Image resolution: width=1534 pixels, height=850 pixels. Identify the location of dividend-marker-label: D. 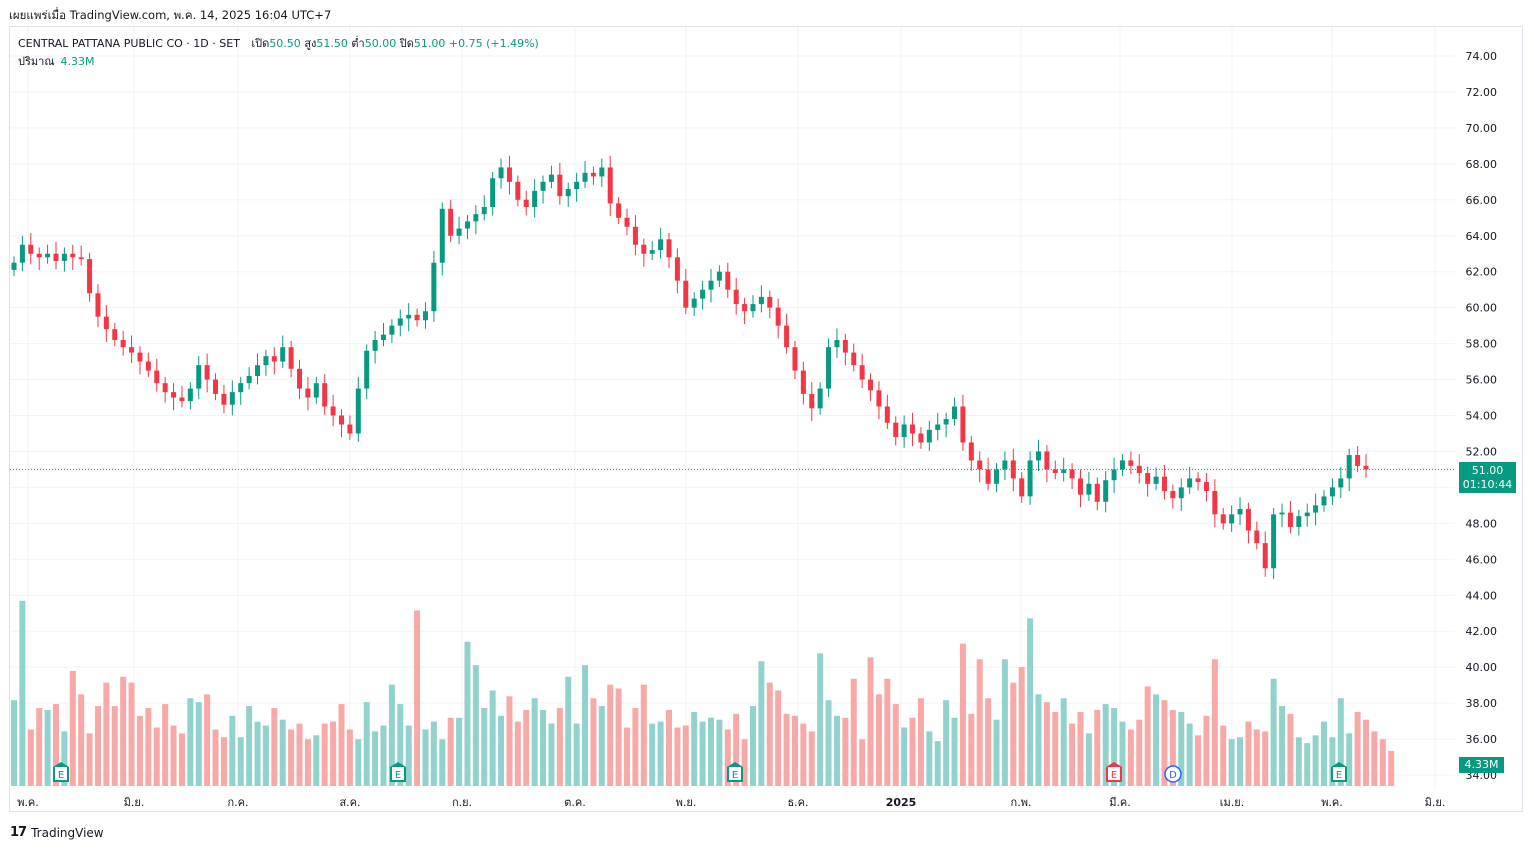
(1173, 775).